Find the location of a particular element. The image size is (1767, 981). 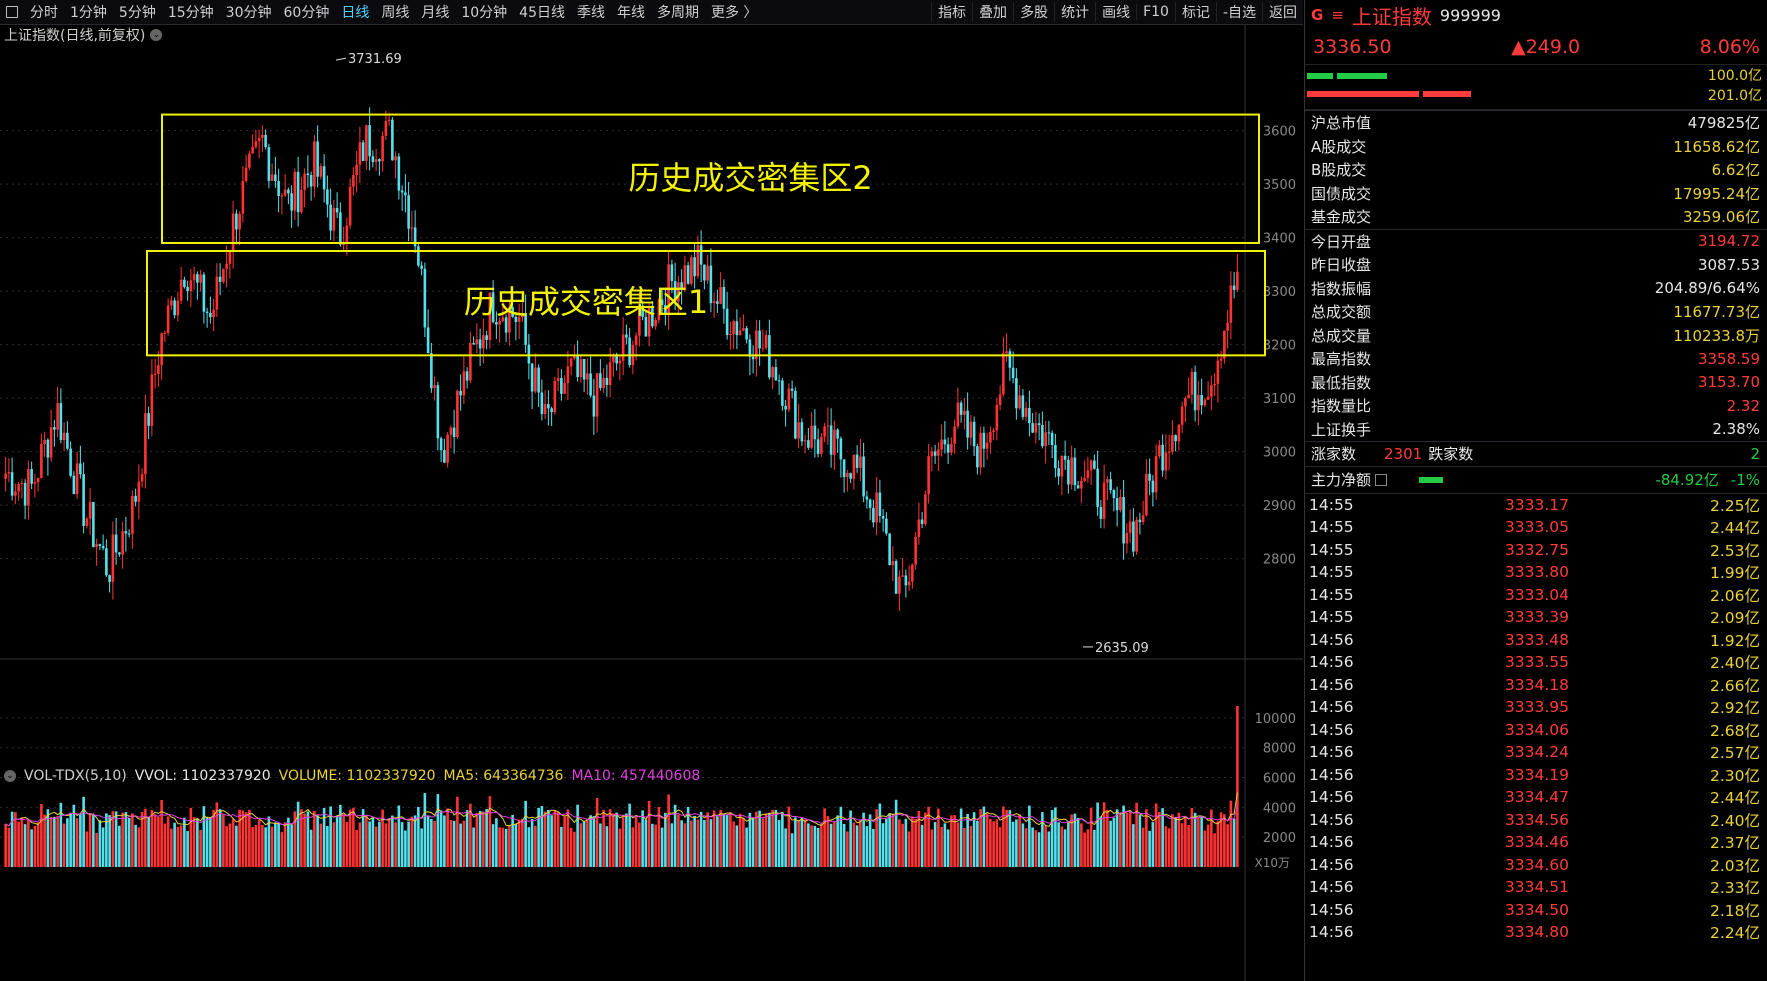

period-tab-4: 30分钟 is located at coordinates (248, 13).